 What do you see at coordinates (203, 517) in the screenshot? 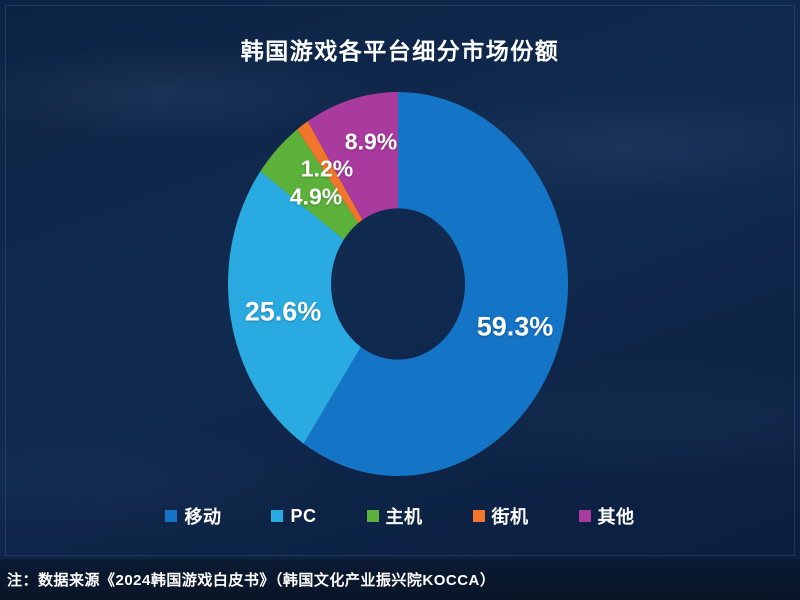
I see `legend-label: 移动` at bounding box center [203, 517].